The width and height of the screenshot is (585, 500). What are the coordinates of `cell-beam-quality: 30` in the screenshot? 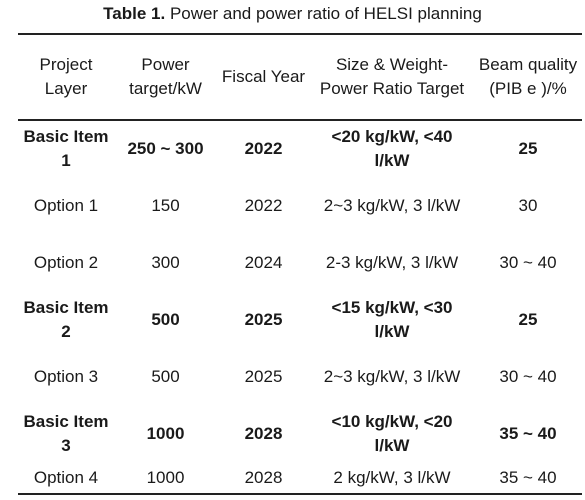 It's located at (528, 205).